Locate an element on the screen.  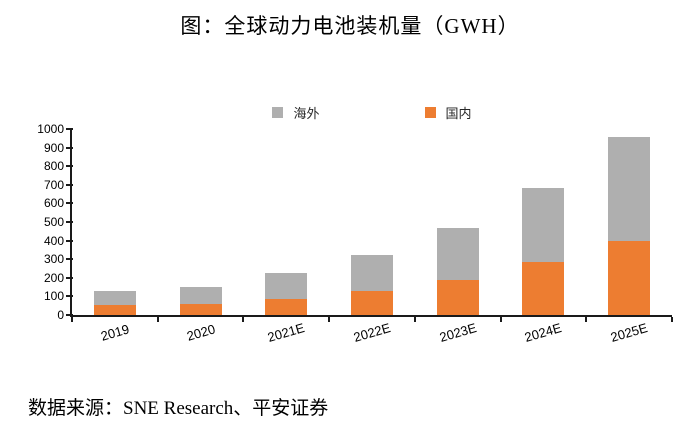
x-axis-label-2020: 2020 is located at coordinates (200, 332).